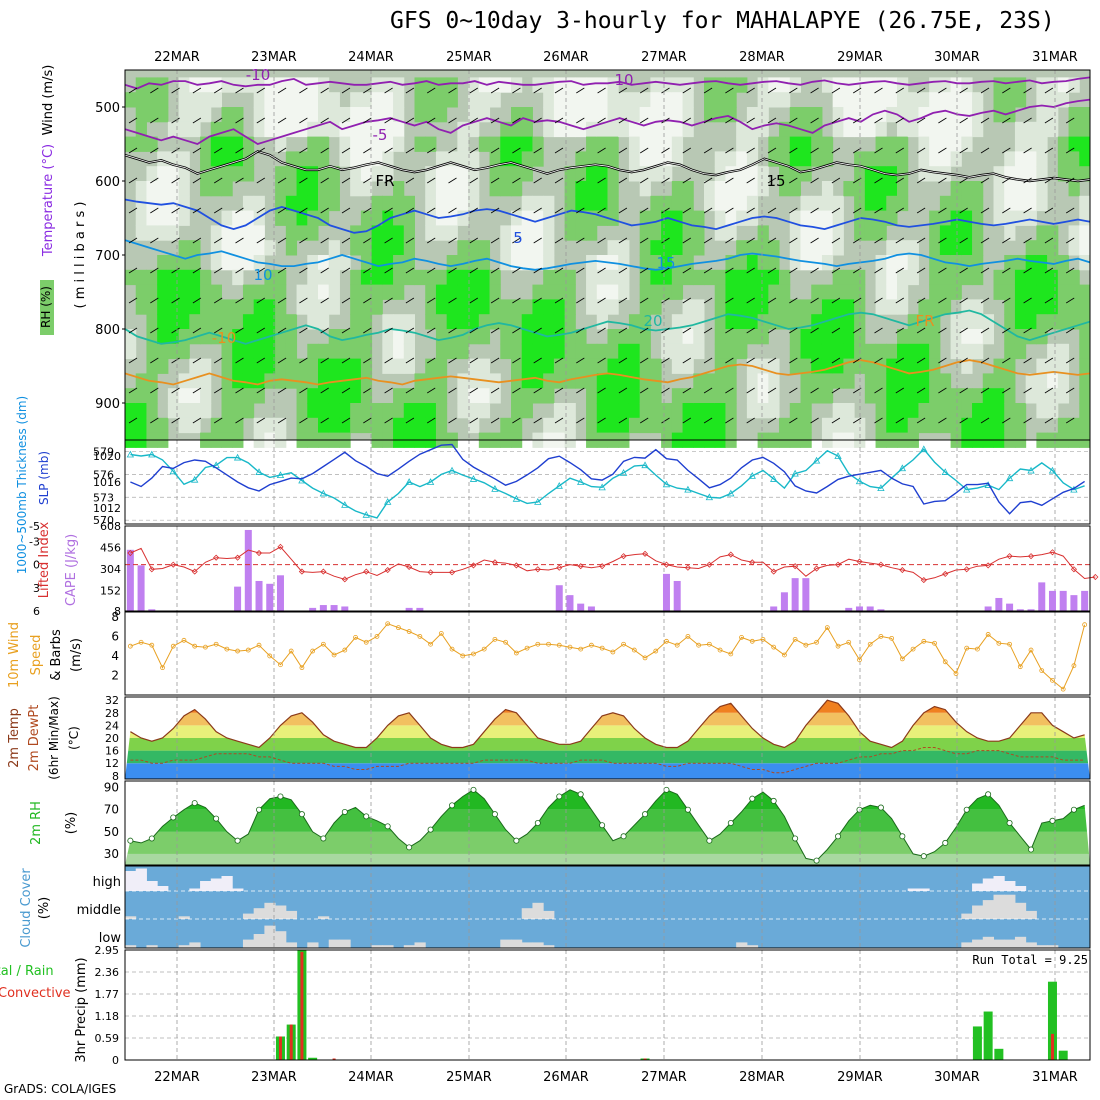  Describe the element at coordinates (623, 472) in the screenshot. I see `thickness-marker` at that location.